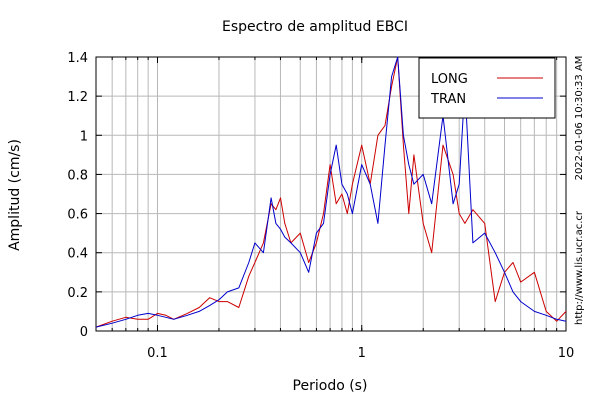  I want to click on x-tick-label: 10, so click(566, 353).